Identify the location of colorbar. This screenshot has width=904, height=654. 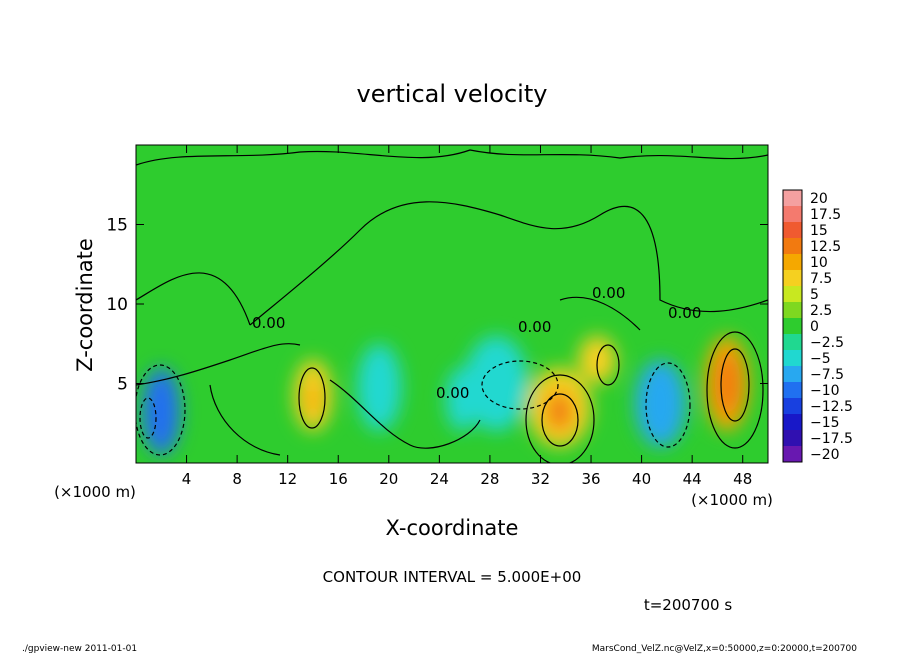
(792, 326).